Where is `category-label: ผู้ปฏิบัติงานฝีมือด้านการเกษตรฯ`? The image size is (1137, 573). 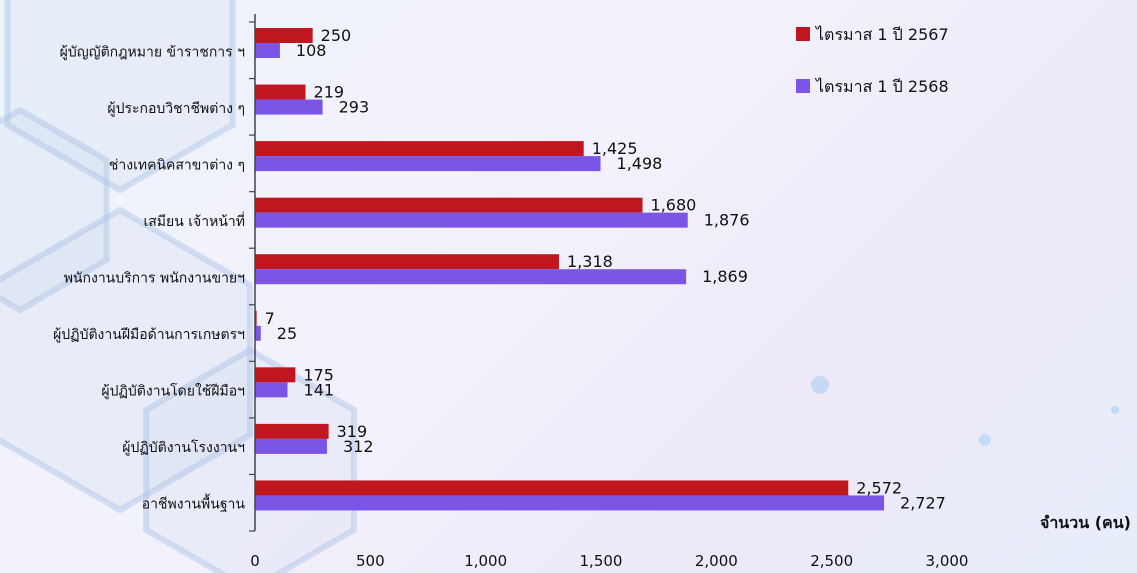
category-label: ผู้ปฏิบัติงานฝีมือด้านการเกษตรฯ is located at coordinates (149, 335).